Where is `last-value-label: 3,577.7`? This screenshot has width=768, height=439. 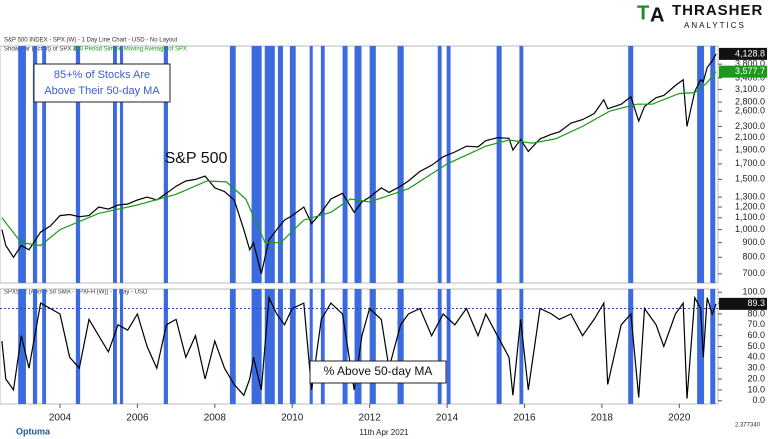
last-value-label: 3,577.7 is located at coordinates (750, 71).